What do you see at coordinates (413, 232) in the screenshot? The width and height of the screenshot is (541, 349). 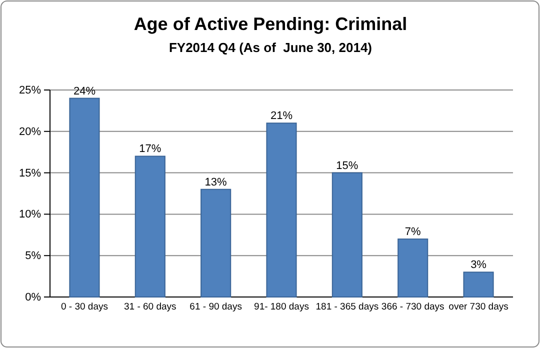 I see `data-label: 7%` at bounding box center [413, 232].